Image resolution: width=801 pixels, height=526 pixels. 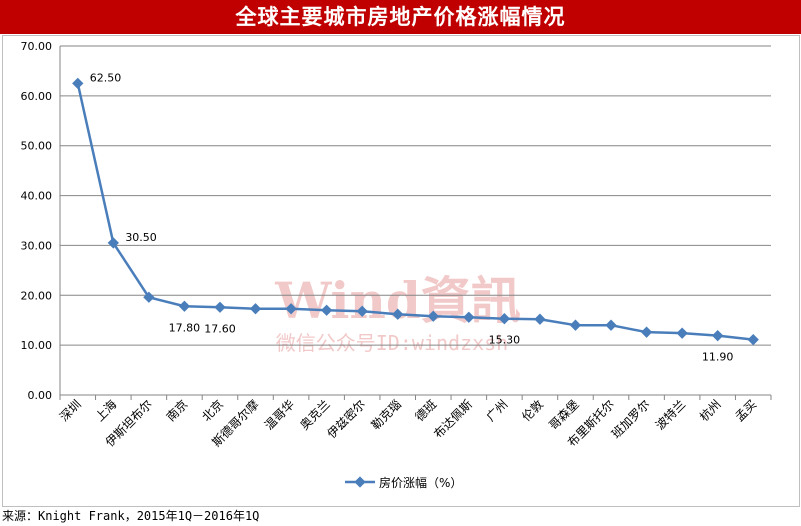 I want to click on data-label: 11.90, so click(x=718, y=357).